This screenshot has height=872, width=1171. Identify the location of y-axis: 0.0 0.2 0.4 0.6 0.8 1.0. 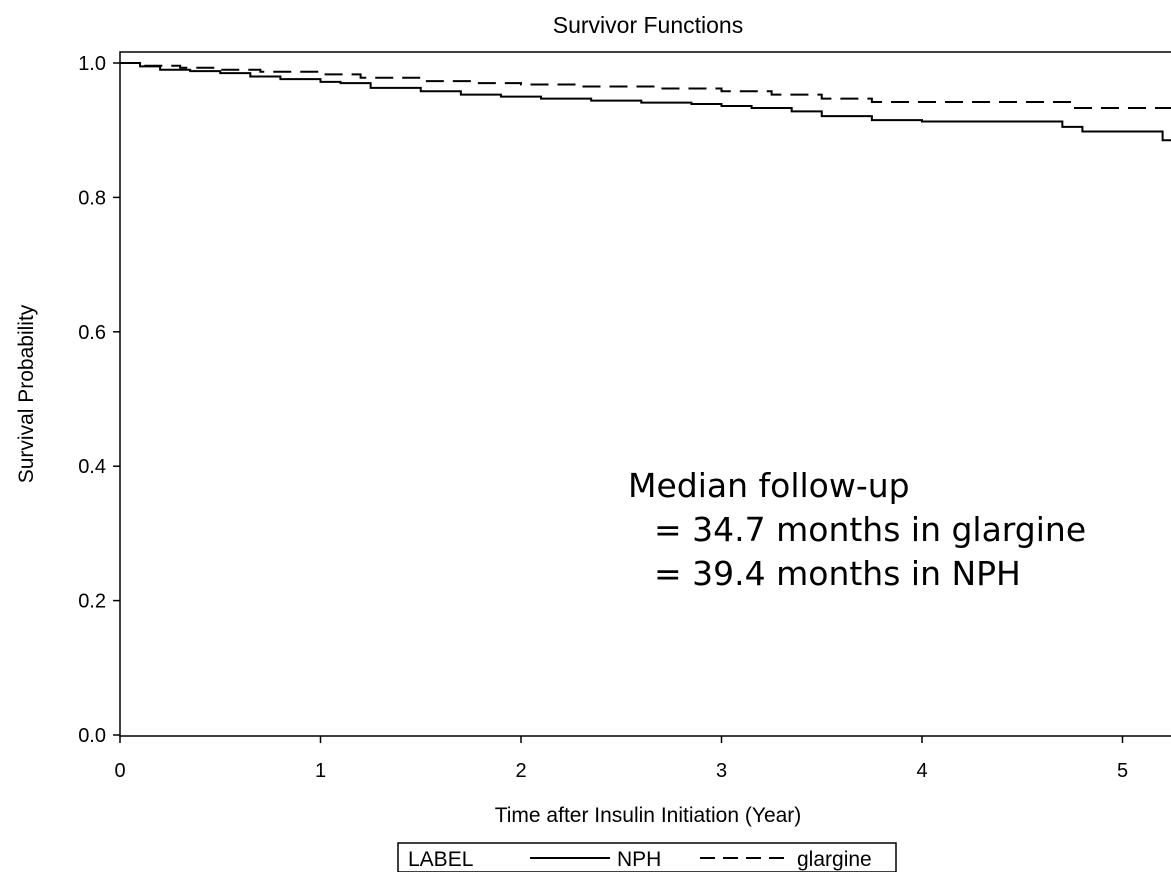
(99, 400).